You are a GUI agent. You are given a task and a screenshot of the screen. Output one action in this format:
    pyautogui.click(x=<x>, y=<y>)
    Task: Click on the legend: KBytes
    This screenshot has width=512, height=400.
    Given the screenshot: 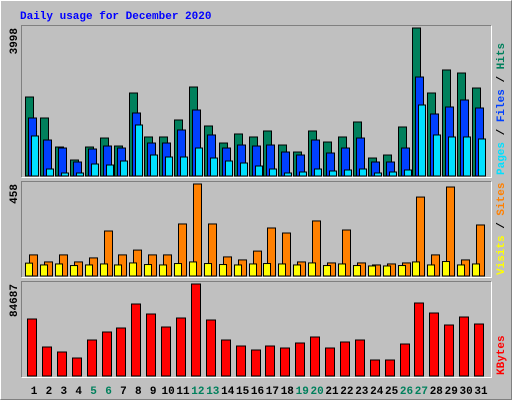 What is the action you would take?
    pyautogui.click(x=502, y=355)
    